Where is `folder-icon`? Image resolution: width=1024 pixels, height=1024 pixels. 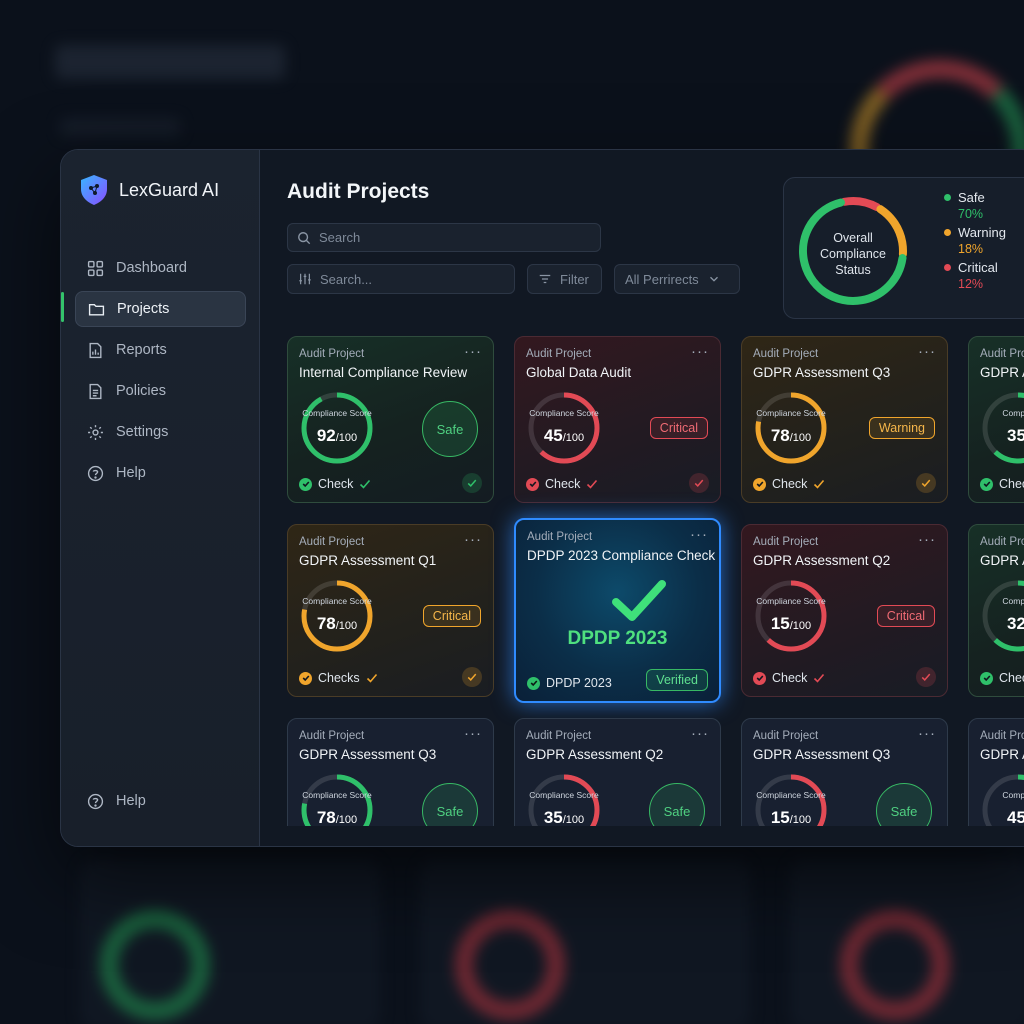
folder-icon is located at coordinates (96, 309).